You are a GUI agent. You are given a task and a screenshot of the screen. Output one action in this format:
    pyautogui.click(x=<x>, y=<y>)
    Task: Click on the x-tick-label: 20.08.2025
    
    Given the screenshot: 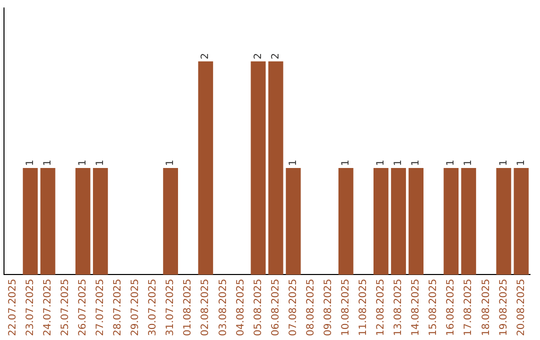 What is the action you would take?
    pyautogui.click(x=521, y=307)
    